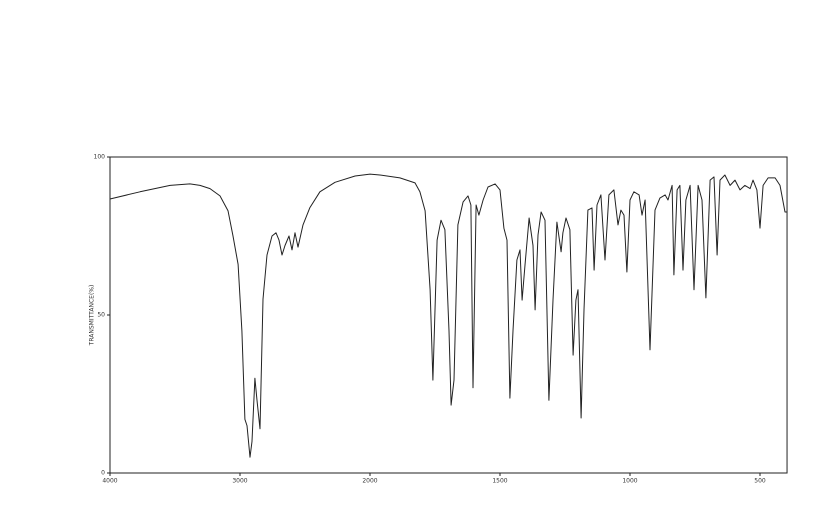 The image size is (816, 529). What do you see at coordinates (92, 316) in the screenshot?
I see `y-axis-label: TRANSMITTANCE(%)` at bounding box center [92, 316].